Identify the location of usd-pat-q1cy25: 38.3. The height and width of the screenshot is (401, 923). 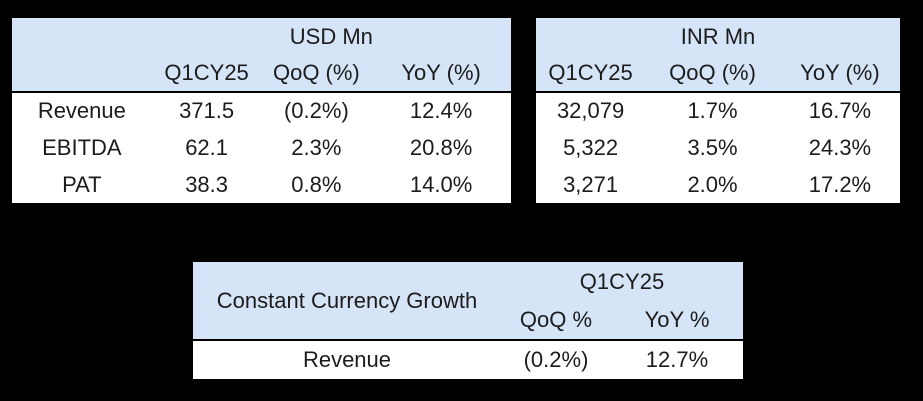
(207, 184).